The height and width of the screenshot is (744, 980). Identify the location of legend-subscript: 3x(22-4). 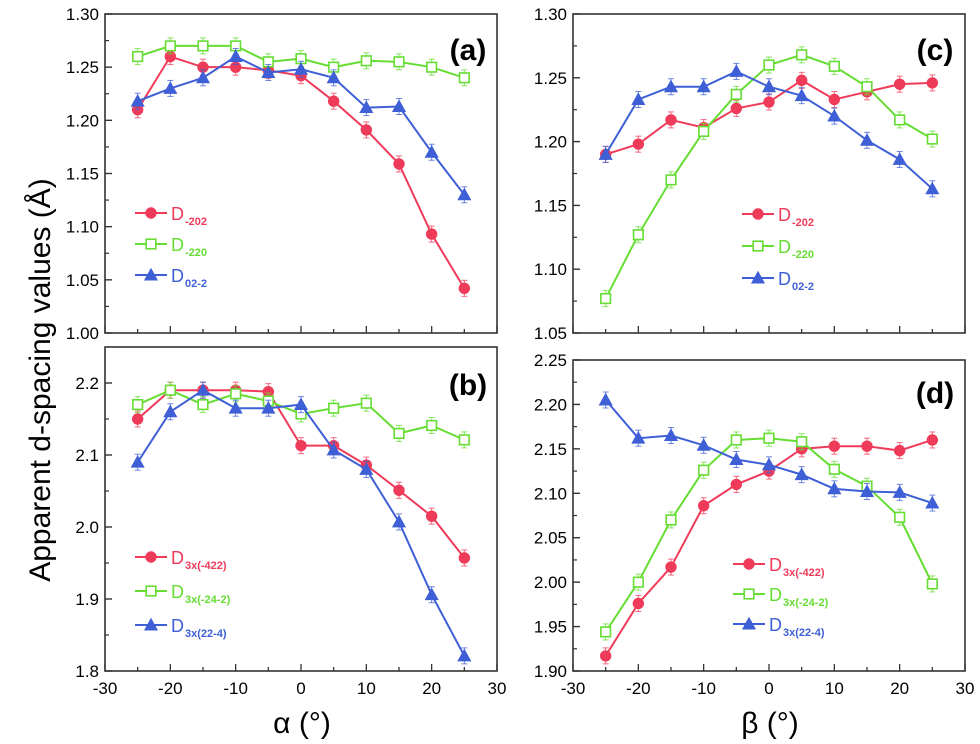
(206, 634).